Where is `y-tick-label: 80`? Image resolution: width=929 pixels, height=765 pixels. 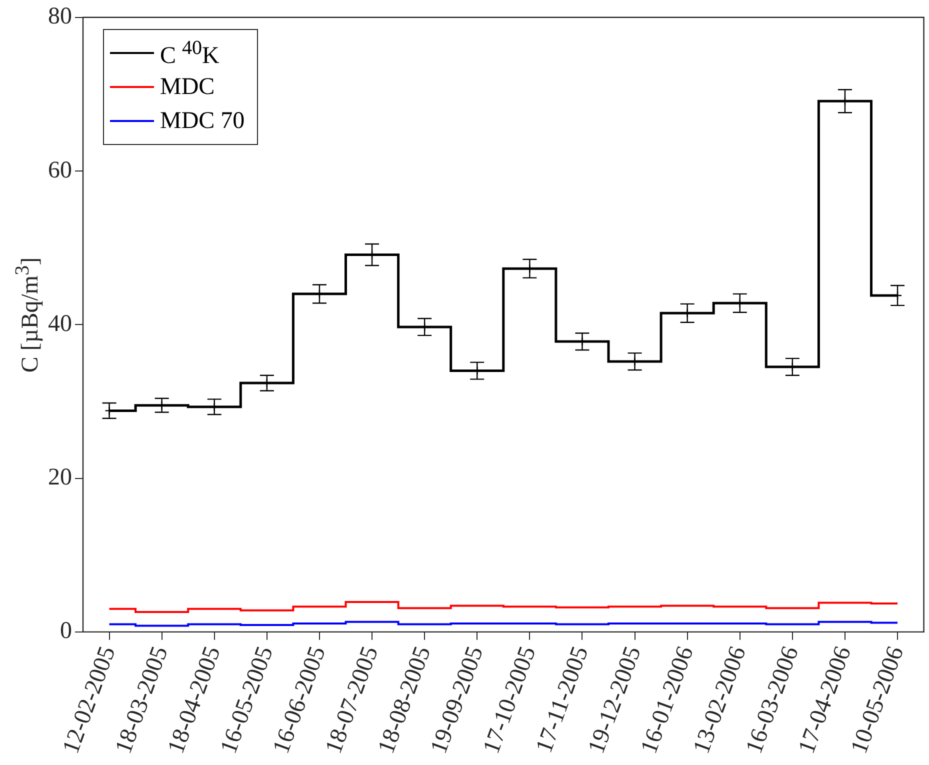 y-tick-label: 80 is located at coordinates (60, 17).